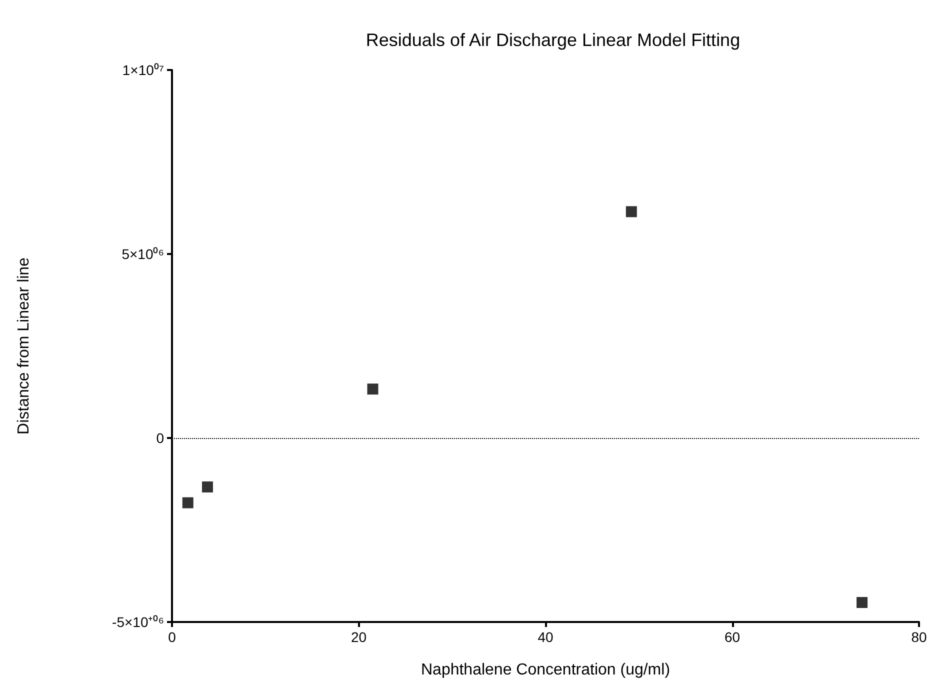  What do you see at coordinates (358, 637) in the screenshot?
I see `x-tick-label: 20` at bounding box center [358, 637].